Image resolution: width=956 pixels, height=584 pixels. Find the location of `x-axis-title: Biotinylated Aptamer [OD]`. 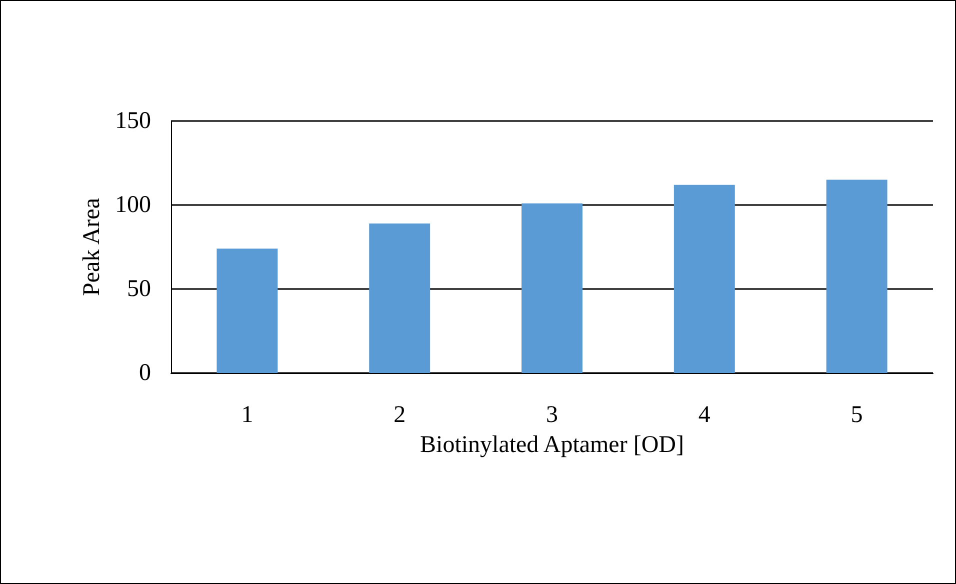

x-axis-title: Biotinylated Aptamer [OD] is located at coordinates (552, 445).